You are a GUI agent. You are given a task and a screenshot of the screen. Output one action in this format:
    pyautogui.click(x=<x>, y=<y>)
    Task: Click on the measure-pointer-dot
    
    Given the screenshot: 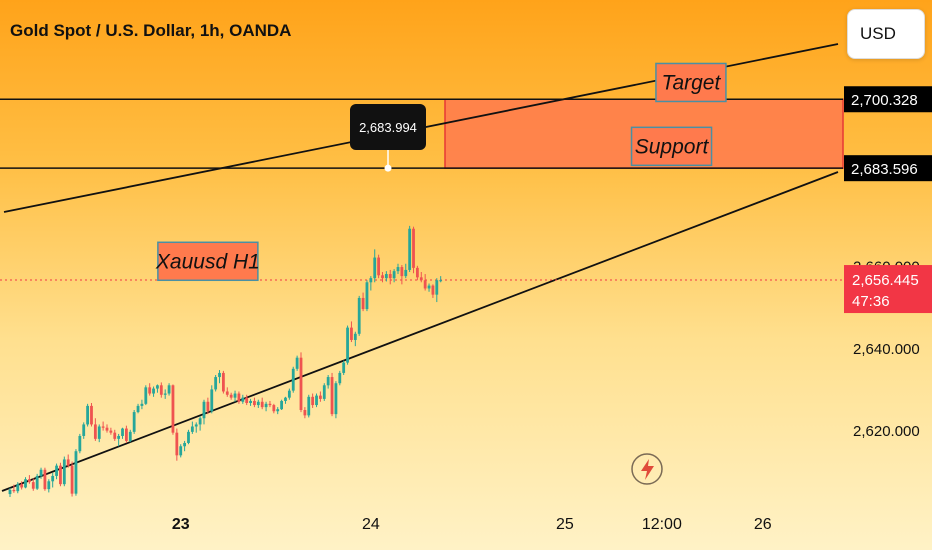 What is the action you would take?
    pyautogui.click(x=388, y=168)
    